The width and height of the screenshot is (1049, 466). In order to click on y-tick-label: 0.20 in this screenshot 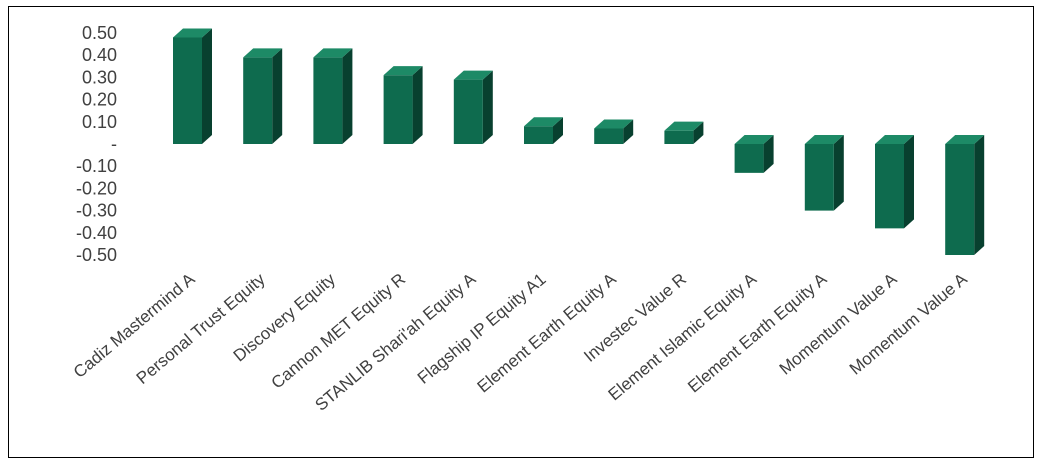, I will do `click(99, 100)`.